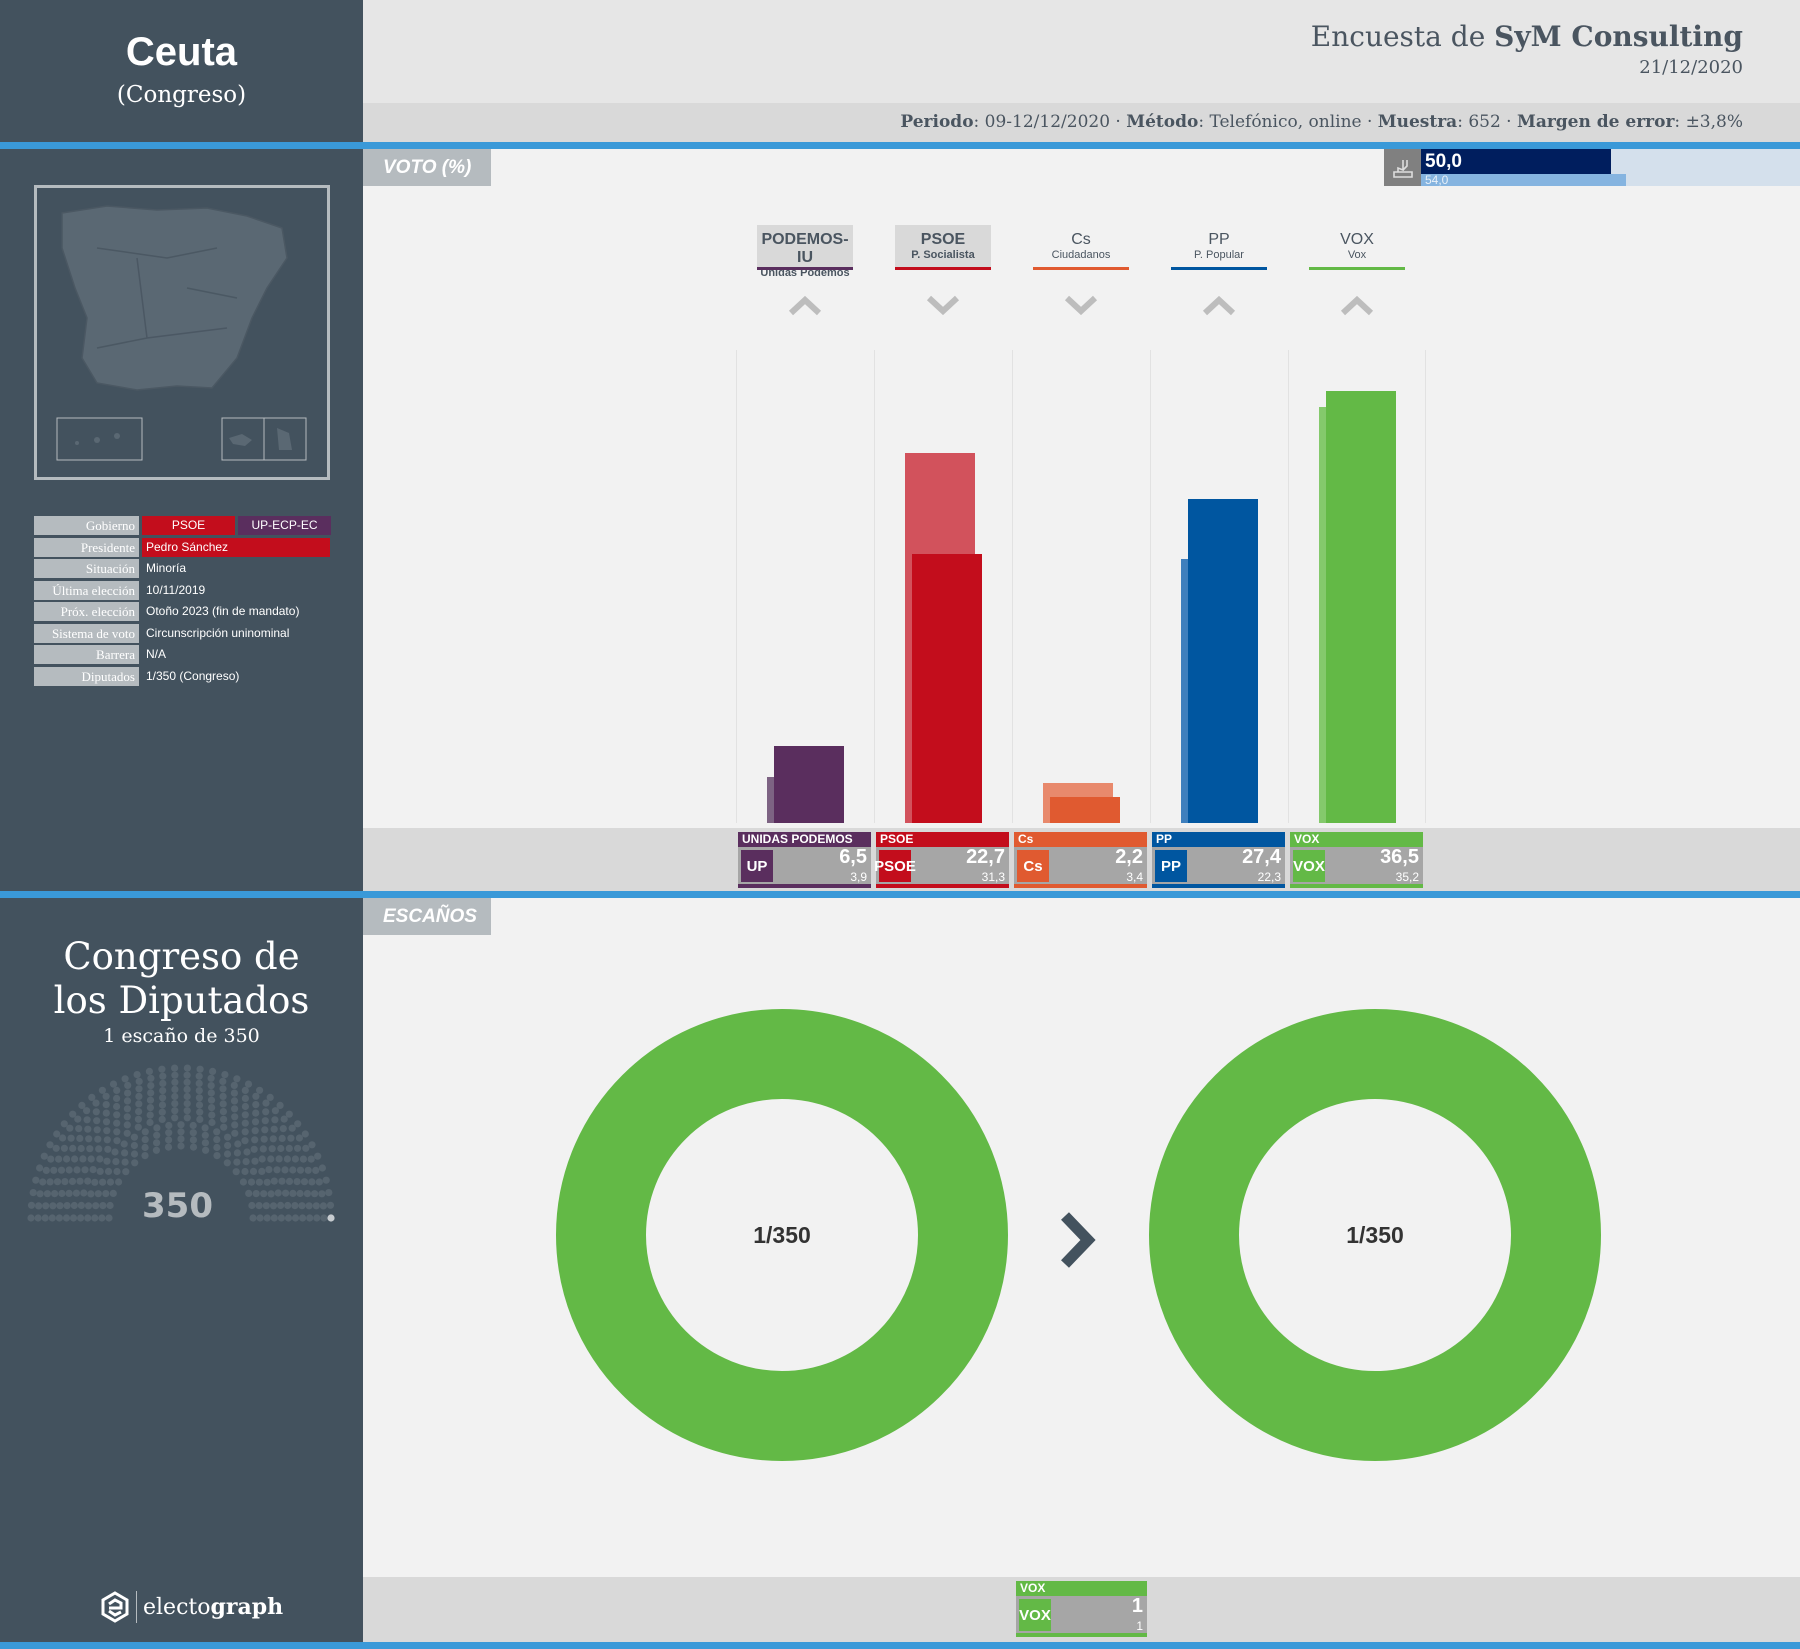 Image resolution: width=1800 pixels, height=1649 pixels. I want to click on party-short: PSOE, so click(943, 239).